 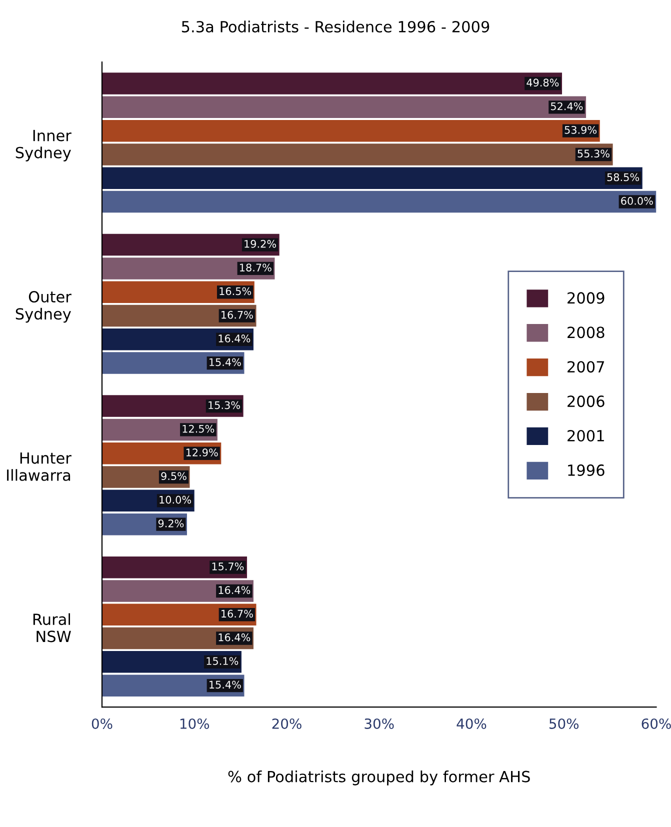 I want to click on data-label: 53.9%, so click(x=580, y=130).